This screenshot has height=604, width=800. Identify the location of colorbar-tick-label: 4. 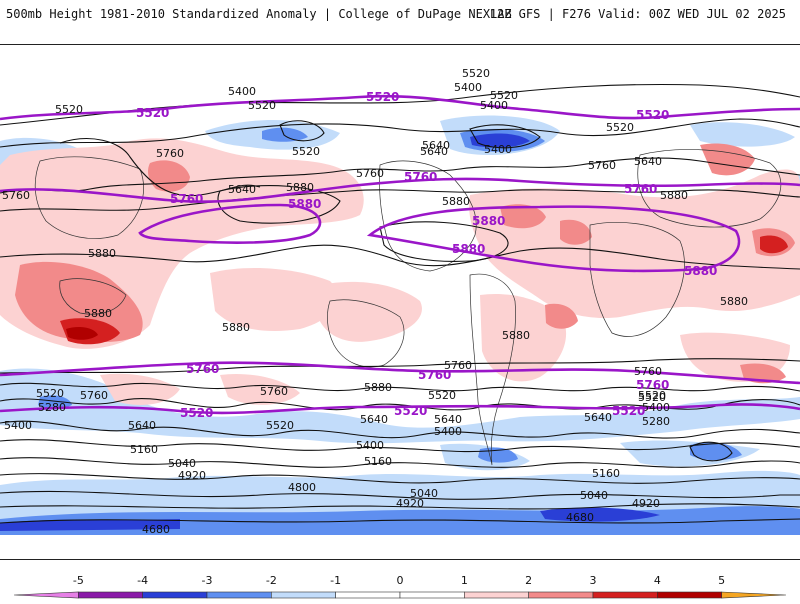
(657, 580).